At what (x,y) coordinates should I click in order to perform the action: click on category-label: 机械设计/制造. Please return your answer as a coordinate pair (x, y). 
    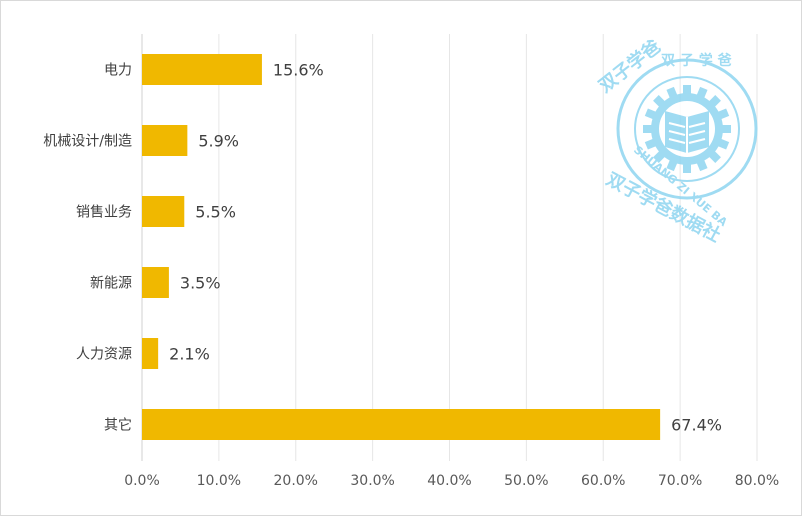
    Looking at the image, I should click on (87, 142).